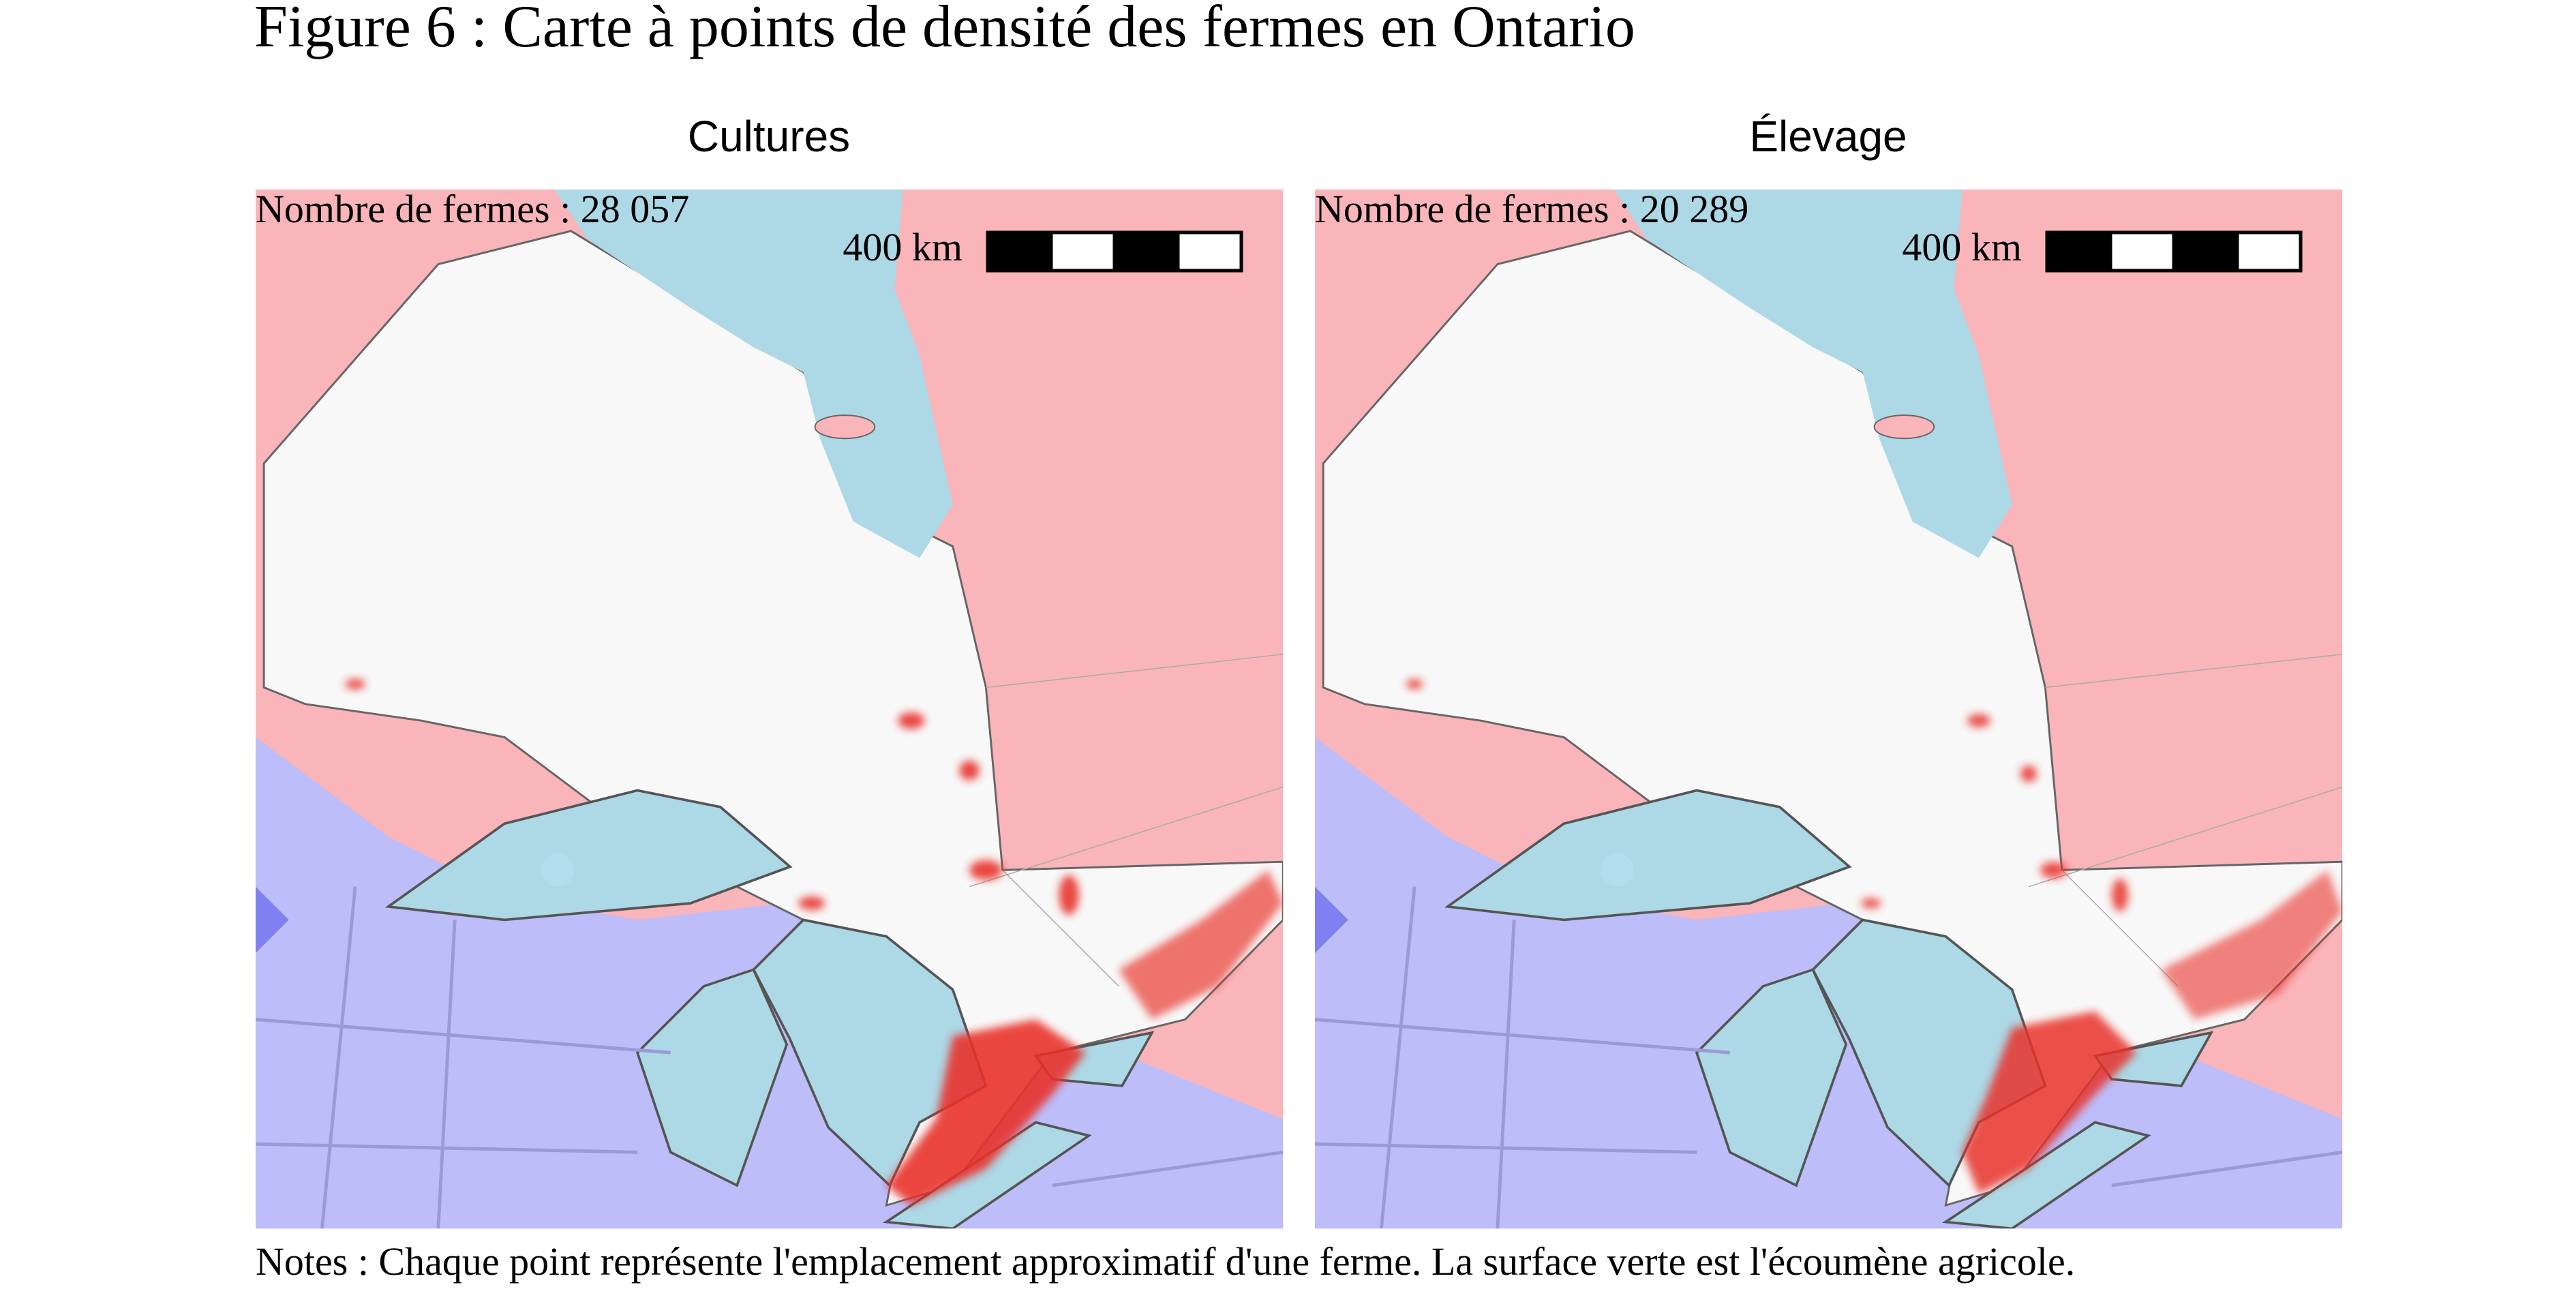  Describe the element at coordinates (1828, 136) in the screenshot. I see `panel-title: Élevage` at that location.